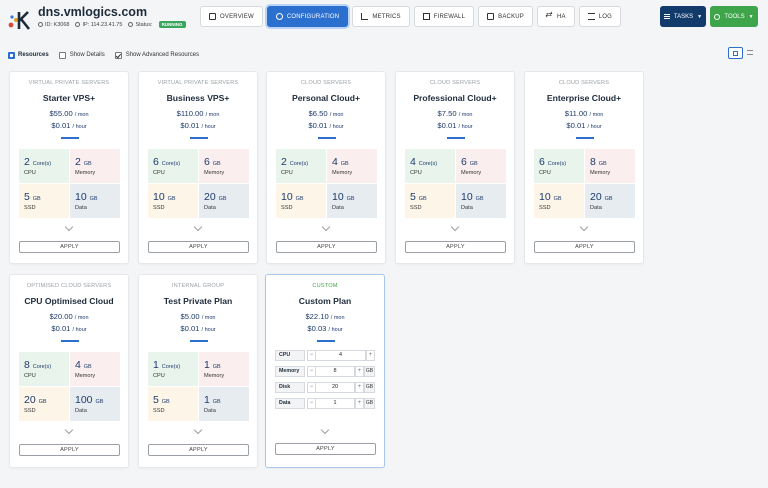 The width and height of the screenshot is (768, 488). I want to click on spec-data: 100 GB Data, so click(95, 404).